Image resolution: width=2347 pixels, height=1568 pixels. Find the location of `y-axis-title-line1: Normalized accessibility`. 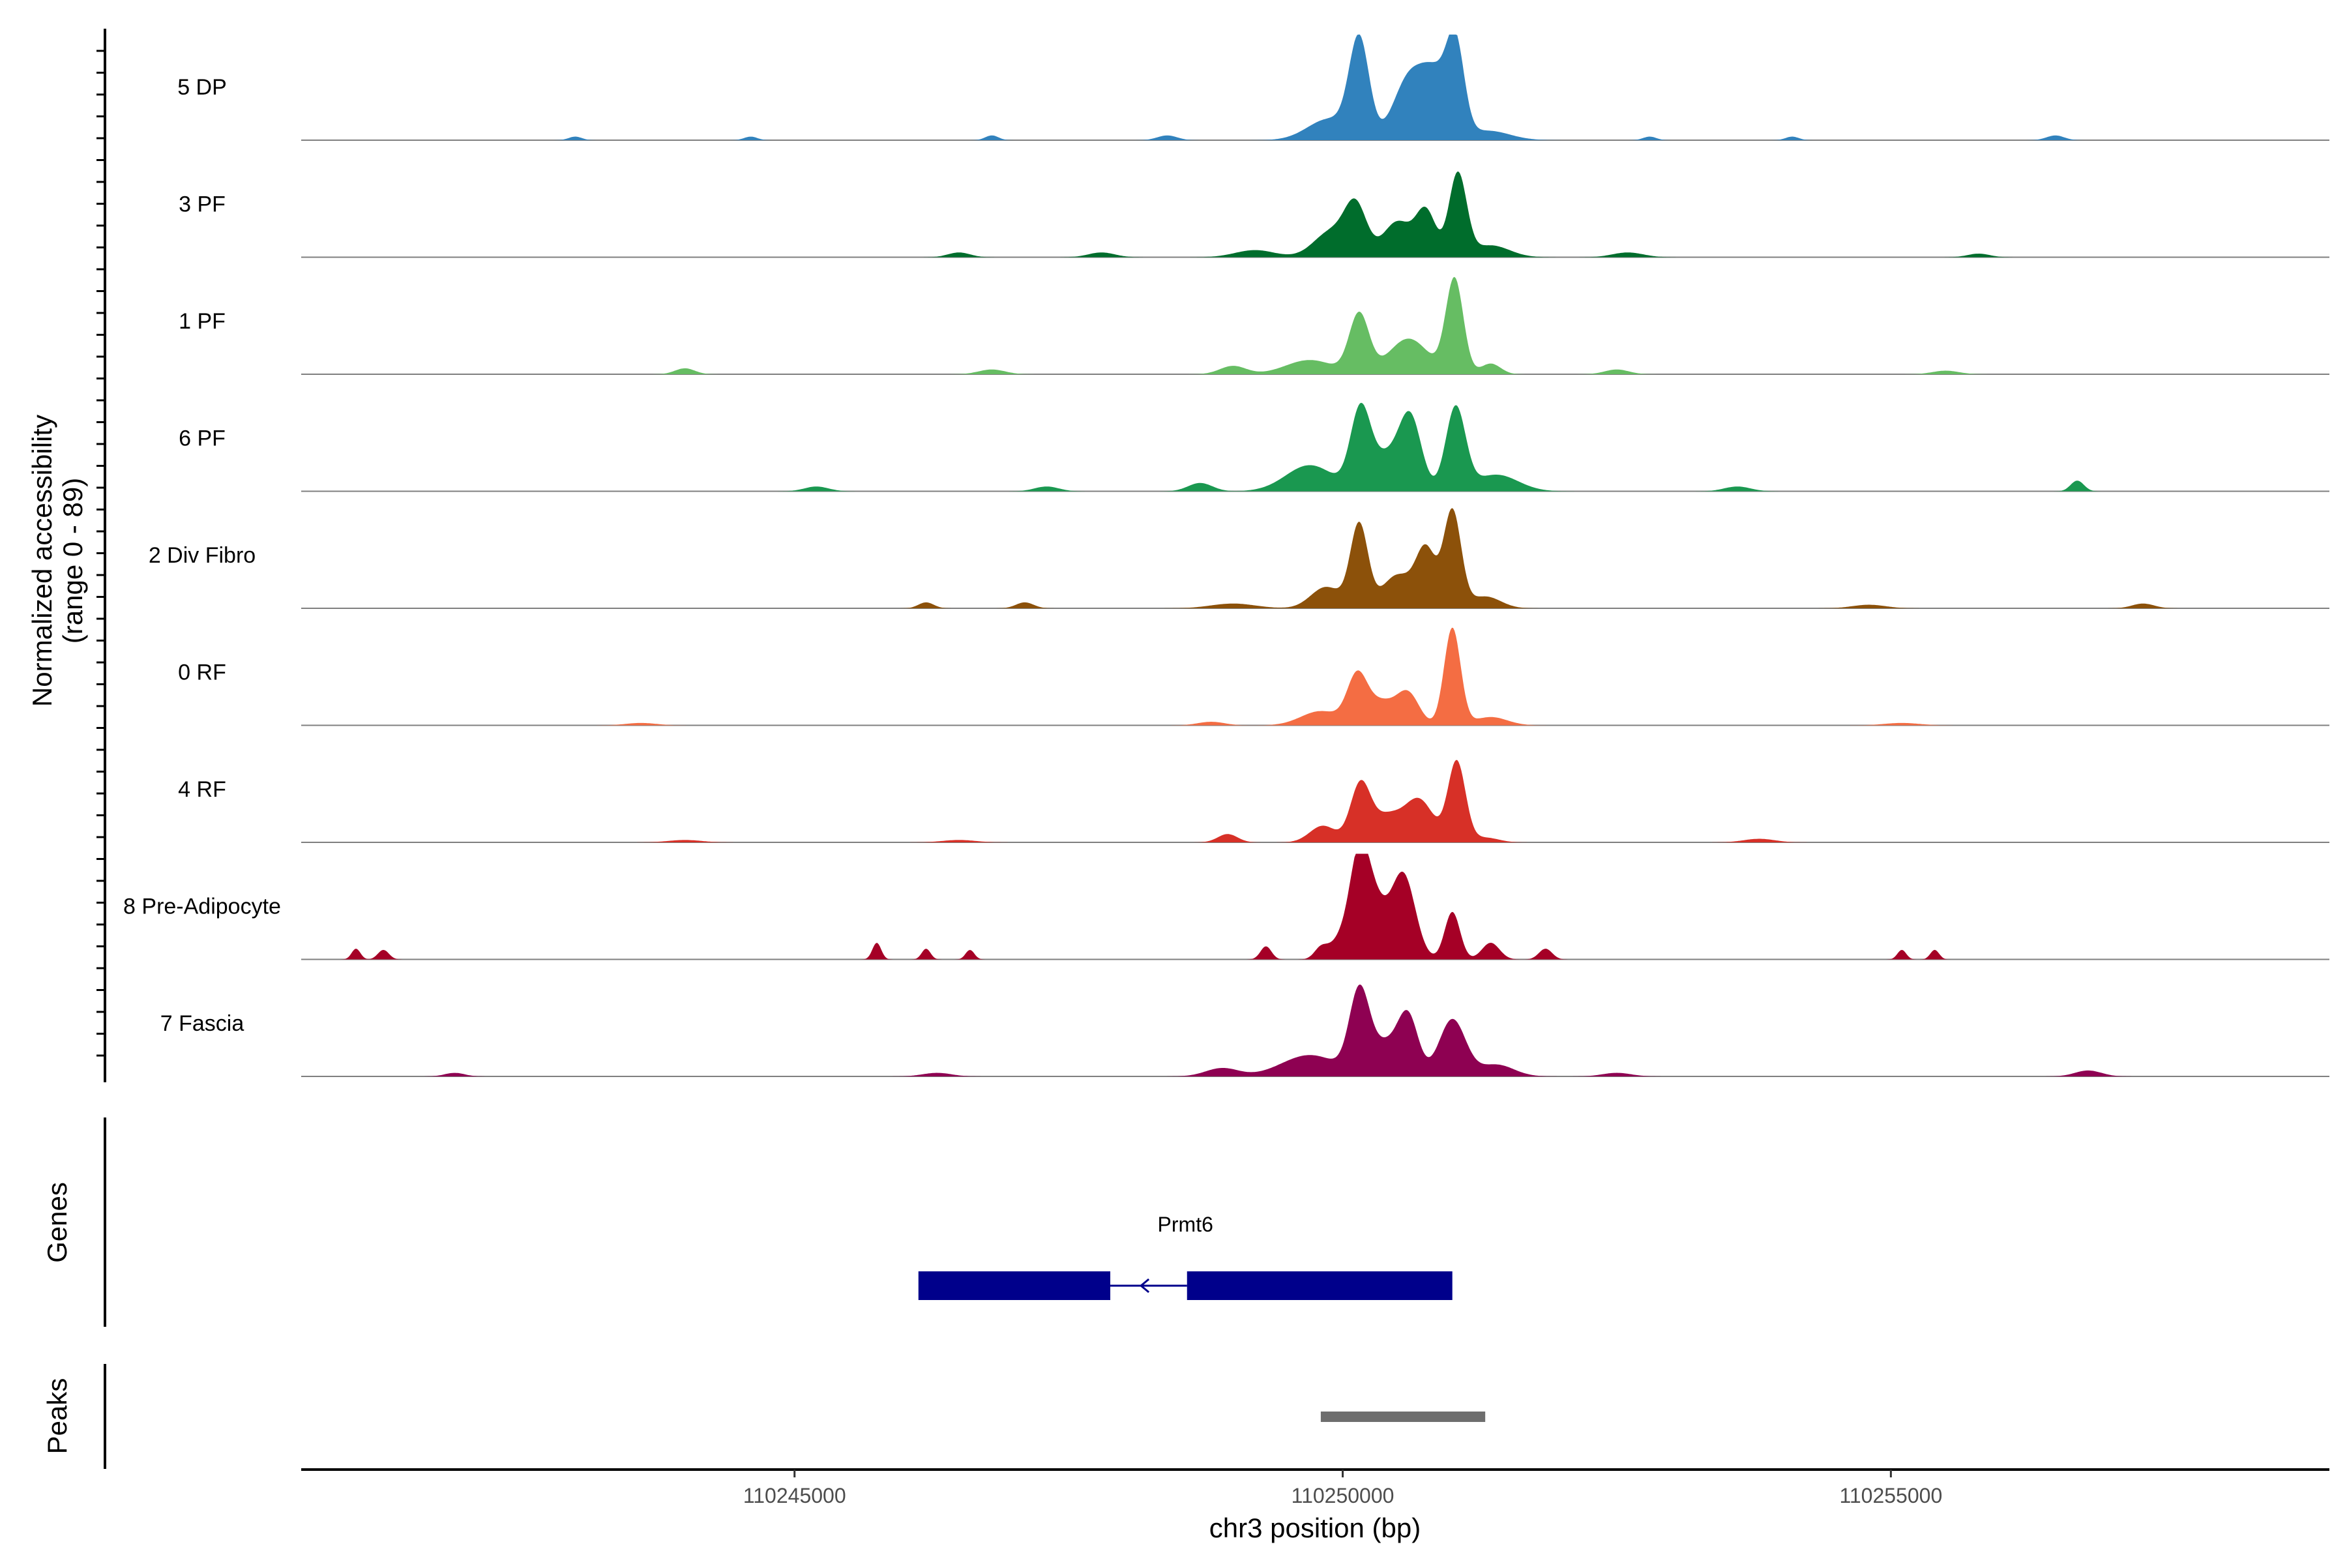

y-axis-title-line1: Normalized accessibility is located at coordinates (42, 561).